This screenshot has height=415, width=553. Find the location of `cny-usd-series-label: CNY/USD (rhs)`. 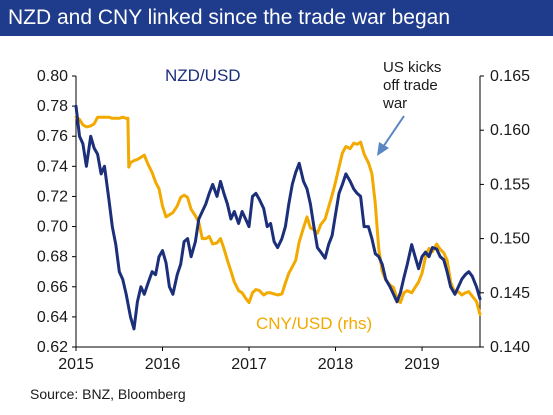

cny-usd-series-label: CNY/USD (rhs) is located at coordinates (314, 323).